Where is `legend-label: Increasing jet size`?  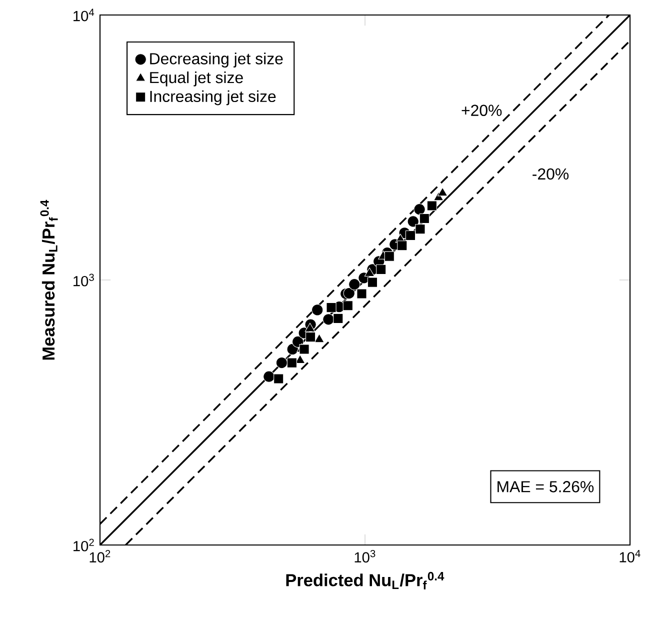 legend-label: Increasing jet size is located at coordinates (213, 98).